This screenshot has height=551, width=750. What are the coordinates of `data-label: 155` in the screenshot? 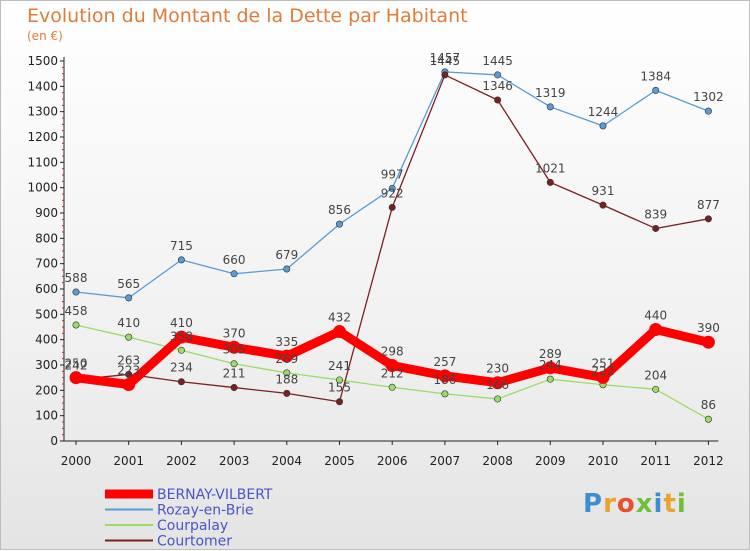 It's located at (339, 388).